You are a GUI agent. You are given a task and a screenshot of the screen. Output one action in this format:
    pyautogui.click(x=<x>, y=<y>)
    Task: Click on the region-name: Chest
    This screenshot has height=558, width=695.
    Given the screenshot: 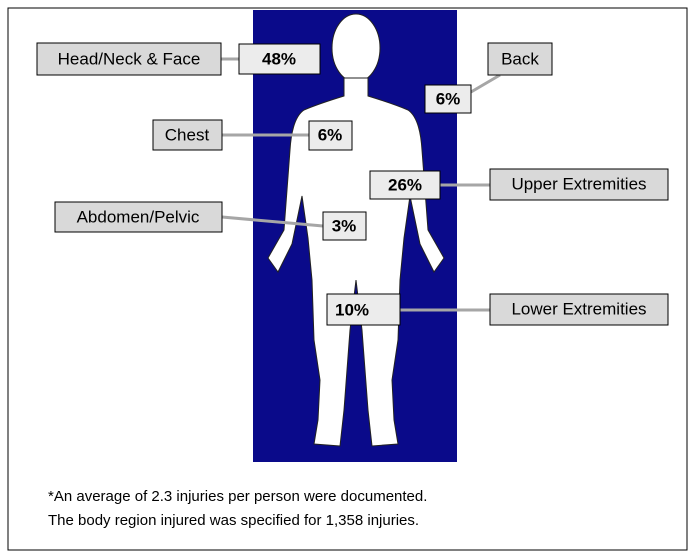 What is the action you would take?
    pyautogui.click(x=187, y=134)
    